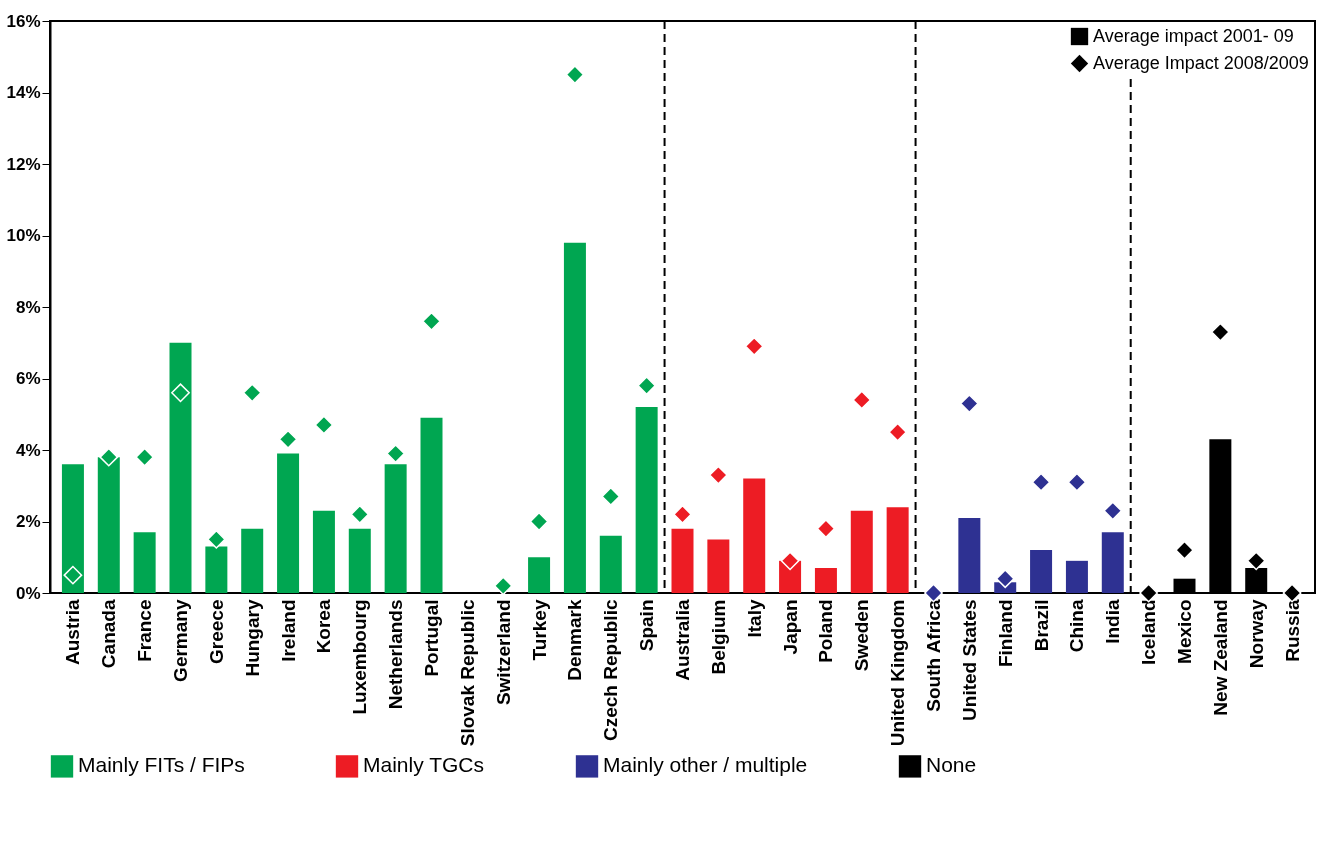  What do you see at coordinates (28, 307) in the screenshot?
I see `y-tick-label: 8%` at bounding box center [28, 307].